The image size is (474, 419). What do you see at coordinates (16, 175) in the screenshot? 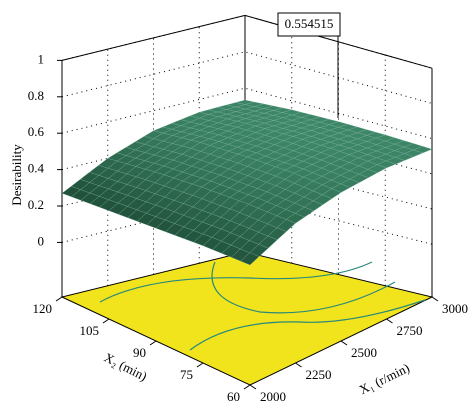
I see `z-axis-title: Desirability` at bounding box center [16, 175].